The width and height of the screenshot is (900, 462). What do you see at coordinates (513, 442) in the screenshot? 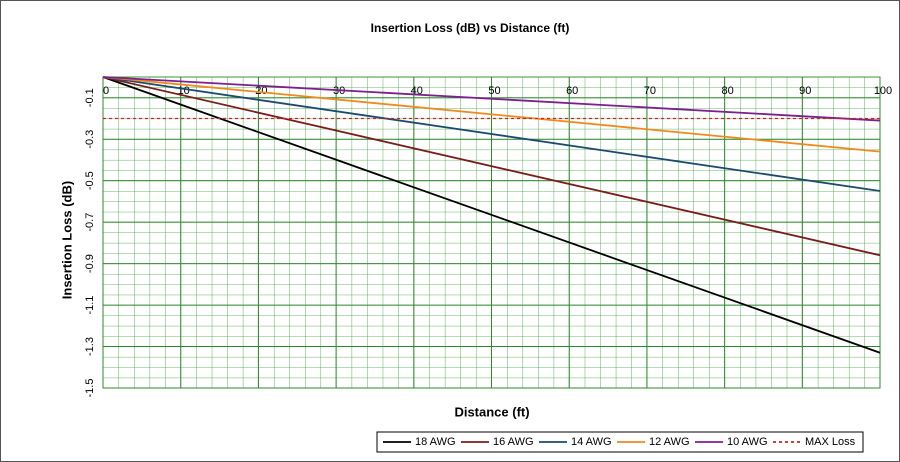
I see `legend-label: 16 AWG` at bounding box center [513, 442].